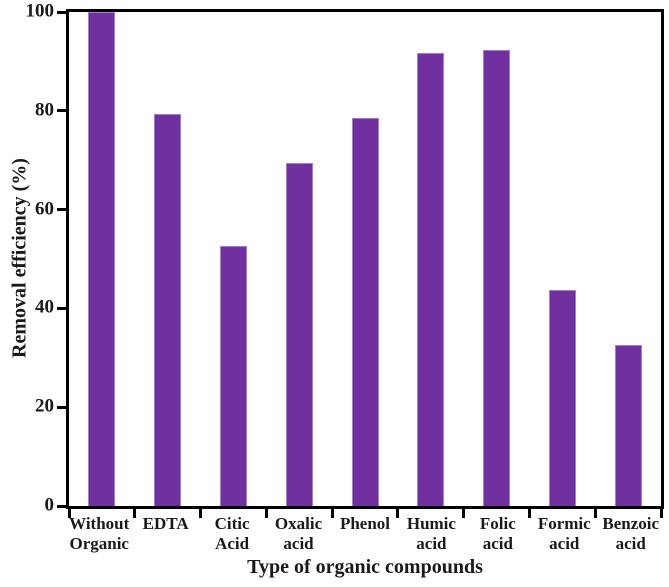 Image resolution: width=669 pixels, height=587 pixels. I want to click on bar-formic-acid, so click(562, 398).